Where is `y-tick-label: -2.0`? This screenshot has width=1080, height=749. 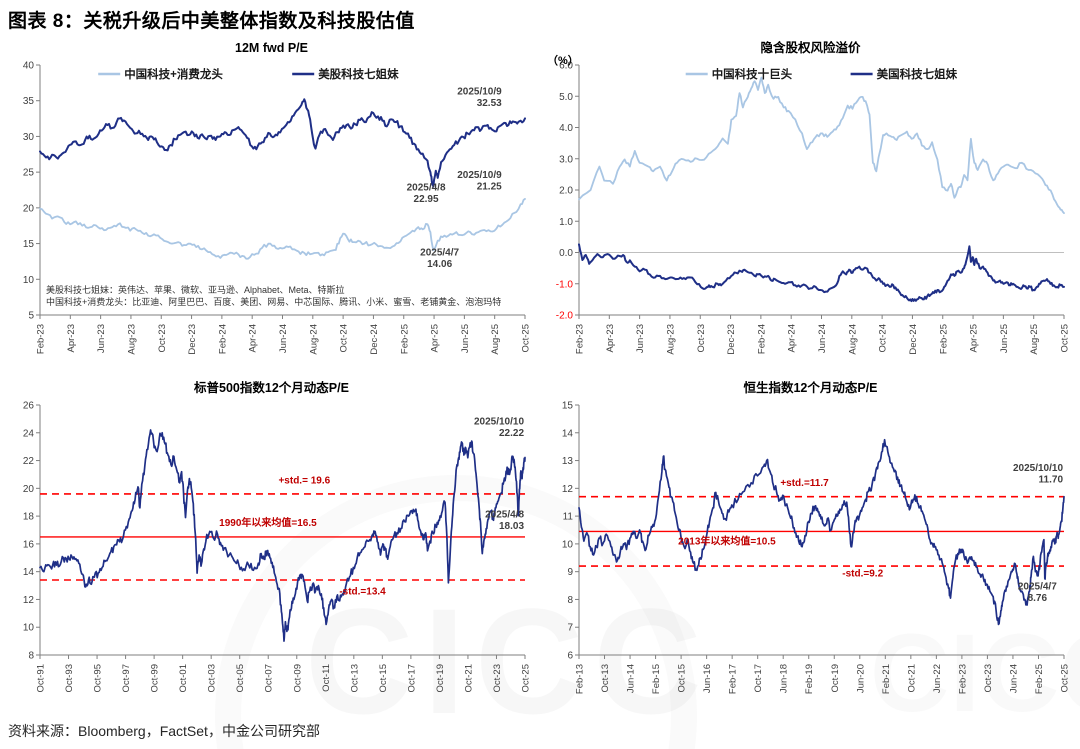
y-tick-label: -2.0 is located at coordinates (565, 316).